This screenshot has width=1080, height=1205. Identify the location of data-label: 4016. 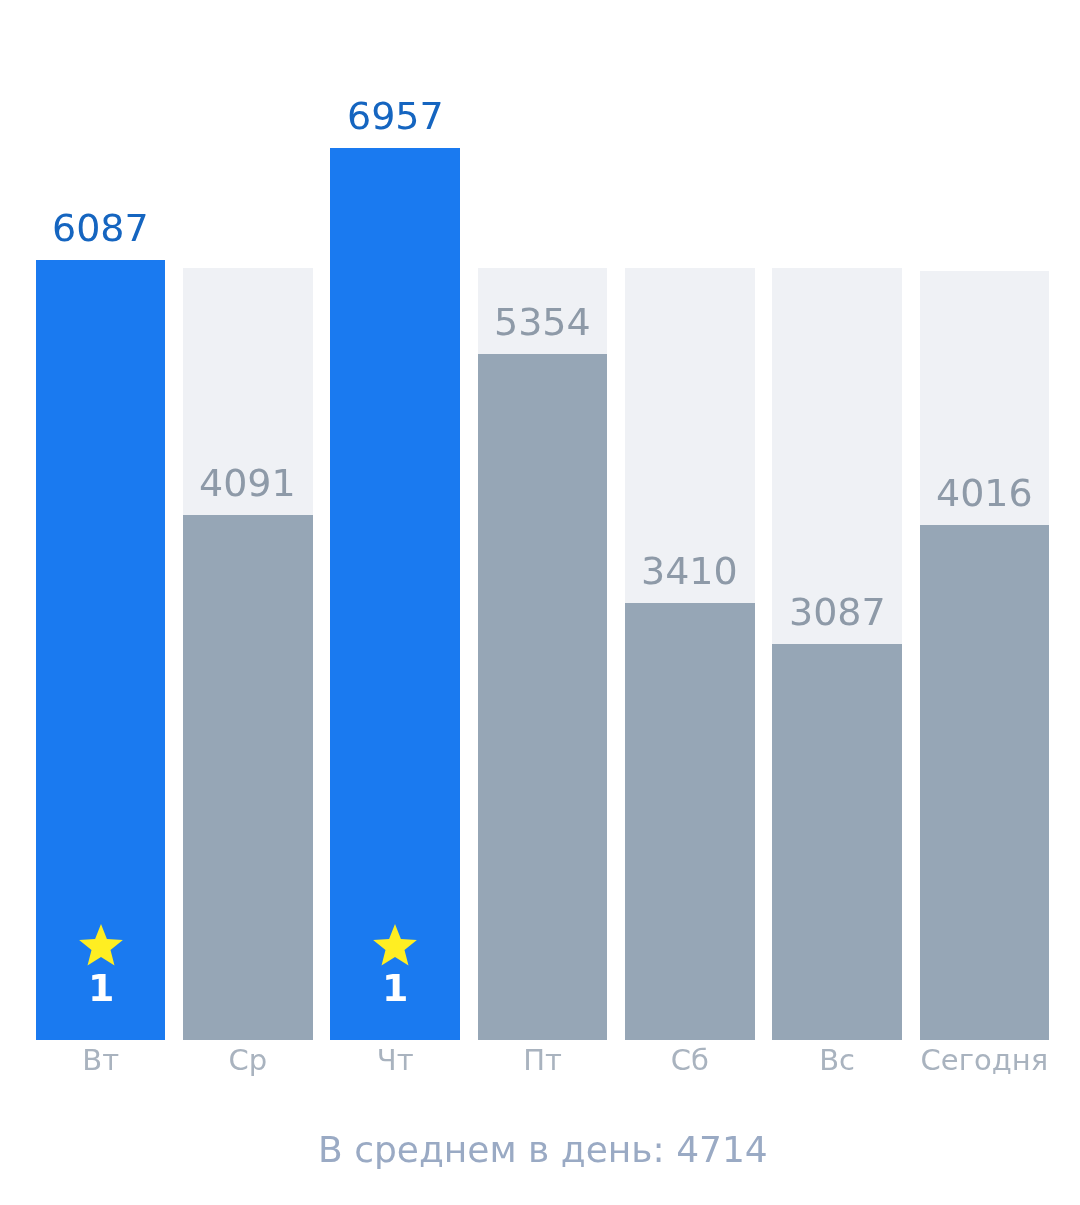
(984, 493).